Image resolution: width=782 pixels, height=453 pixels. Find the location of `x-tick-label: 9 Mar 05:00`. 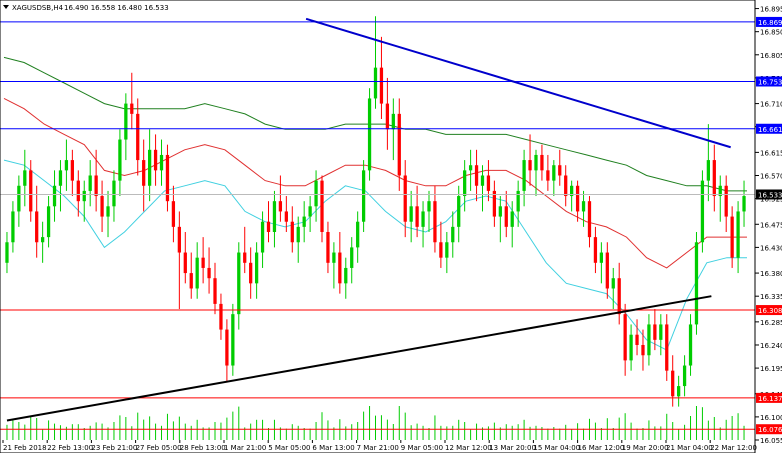

x-tick-label: 9 Mar 05:00 is located at coordinates (422, 448).